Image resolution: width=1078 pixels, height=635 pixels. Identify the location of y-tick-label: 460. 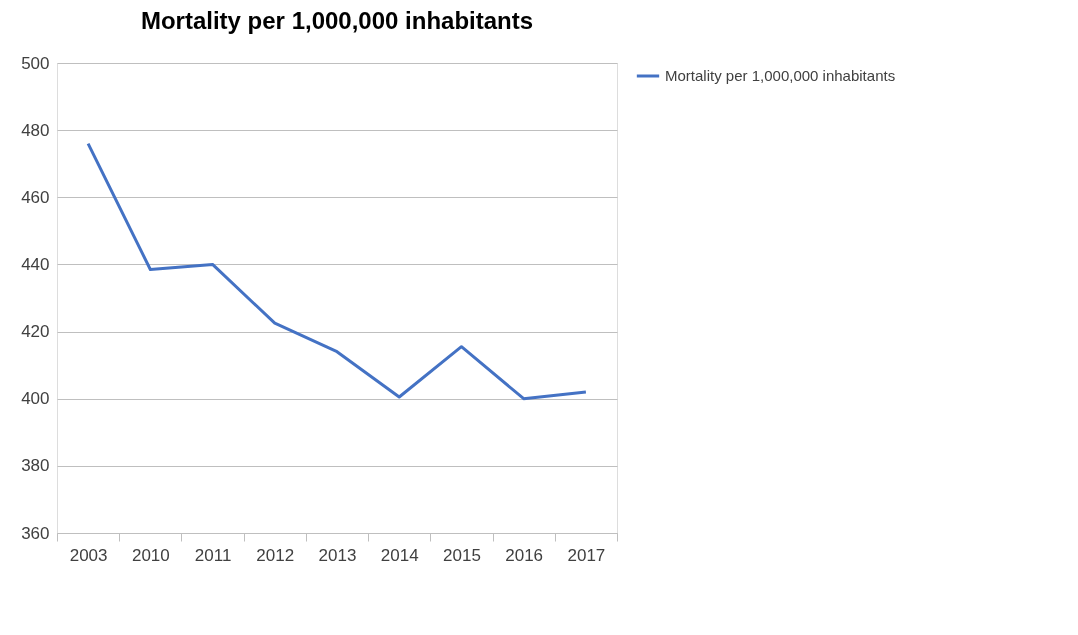
(35, 197).